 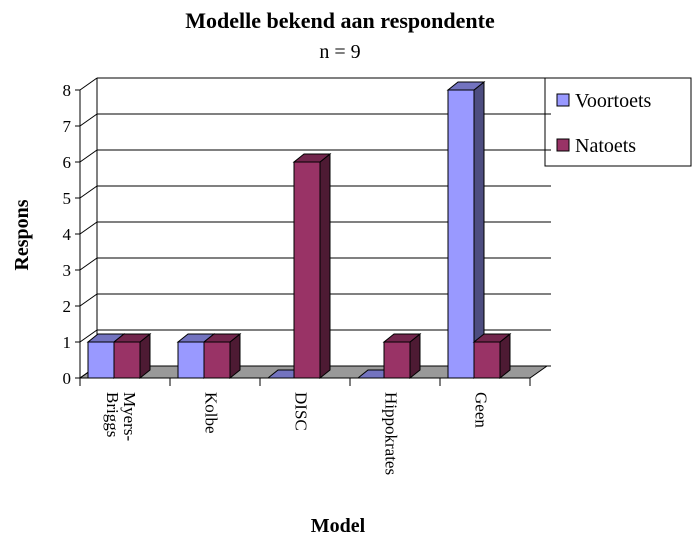 I want to click on y-axis-label: Respons, so click(x=22, y=234).